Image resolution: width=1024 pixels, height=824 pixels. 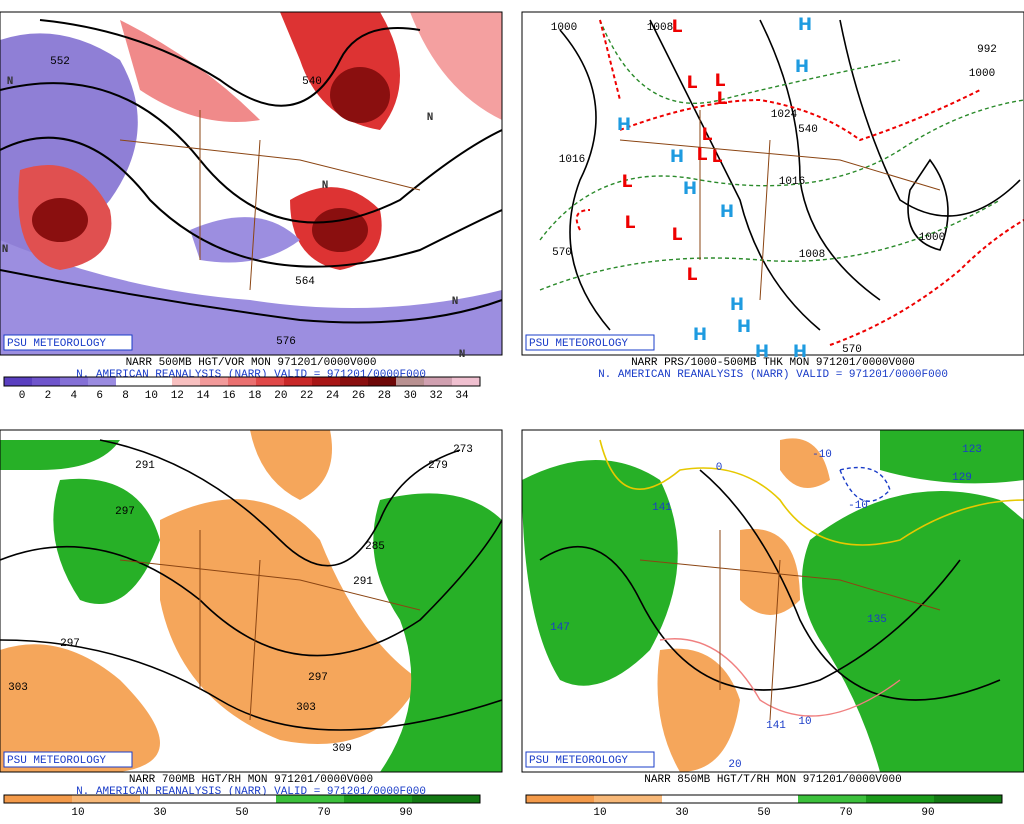 What do you see at coordinates (286, 342) in the screenshot?
I see `contour-label: 576` at bounding box center [286, 342].